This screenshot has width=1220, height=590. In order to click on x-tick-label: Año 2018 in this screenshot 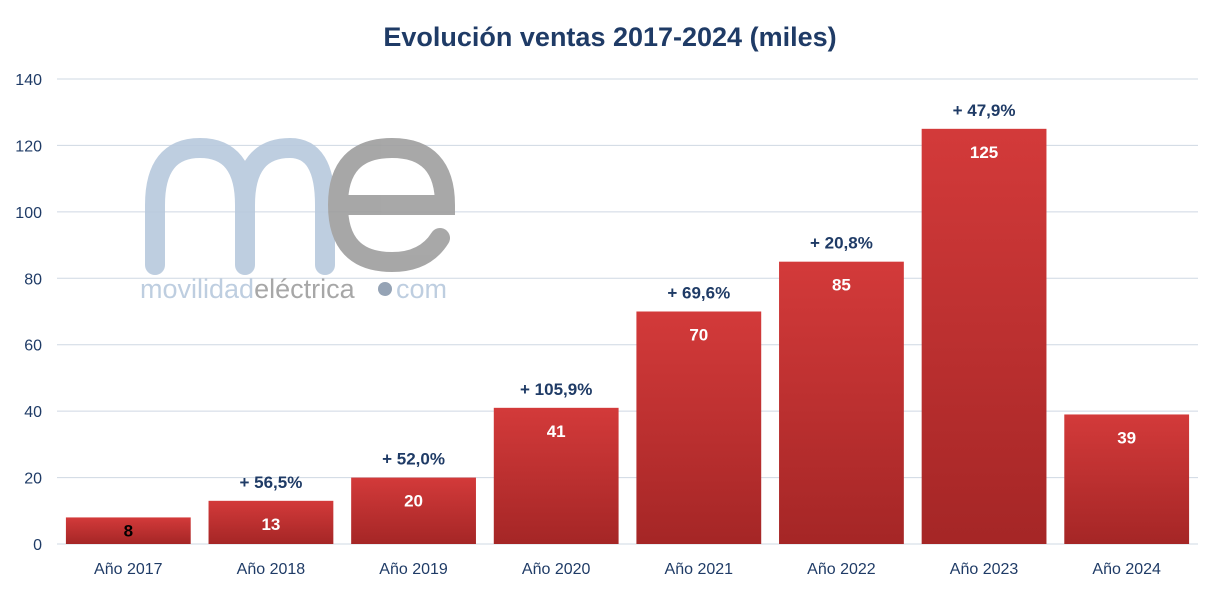, I will do `click(271, 569)`.